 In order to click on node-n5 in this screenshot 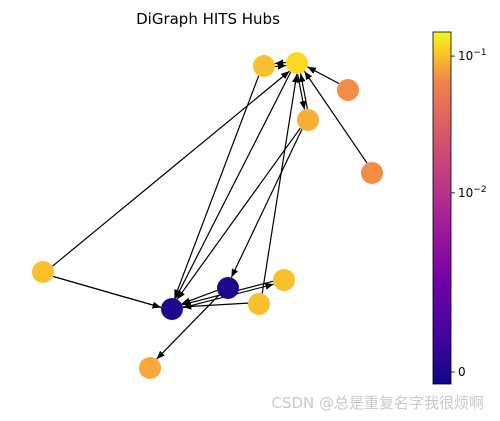, I will do `click(43, 272)`.